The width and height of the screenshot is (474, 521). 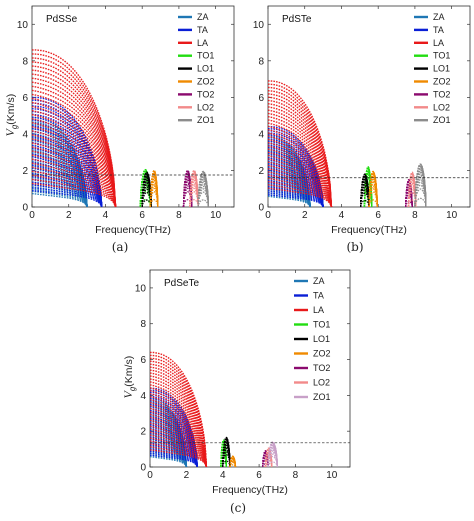 I want to click on x-axis-label: Frequency(THz), so click(x=250, y=490).